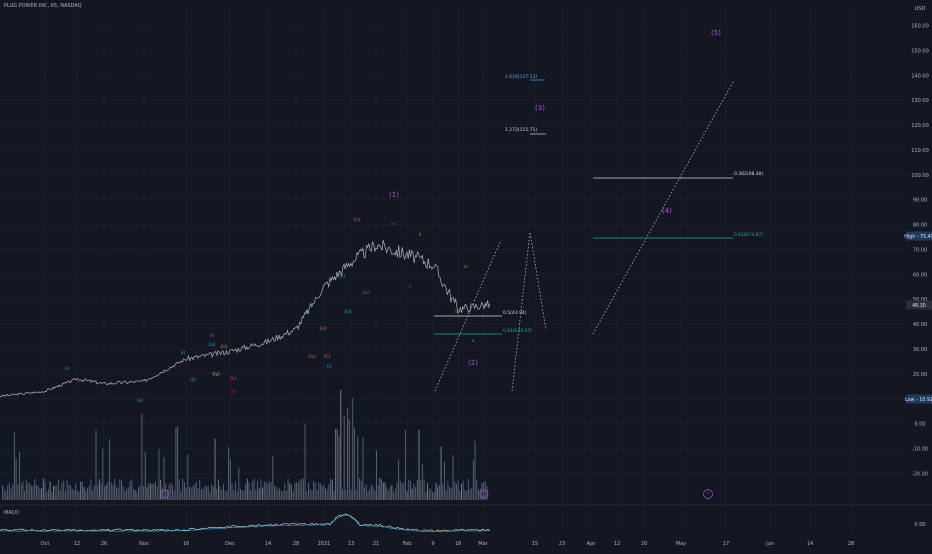 Image resolution: width=932 pixels, height=554 pixels. I want to click on wave-label: (5), so click(716, 33).